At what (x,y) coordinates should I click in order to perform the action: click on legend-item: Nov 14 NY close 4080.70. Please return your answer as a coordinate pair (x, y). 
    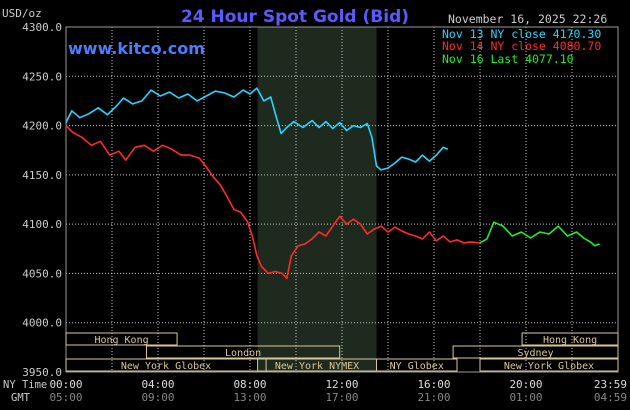
    Looking at the image, I should click on (521, 46).